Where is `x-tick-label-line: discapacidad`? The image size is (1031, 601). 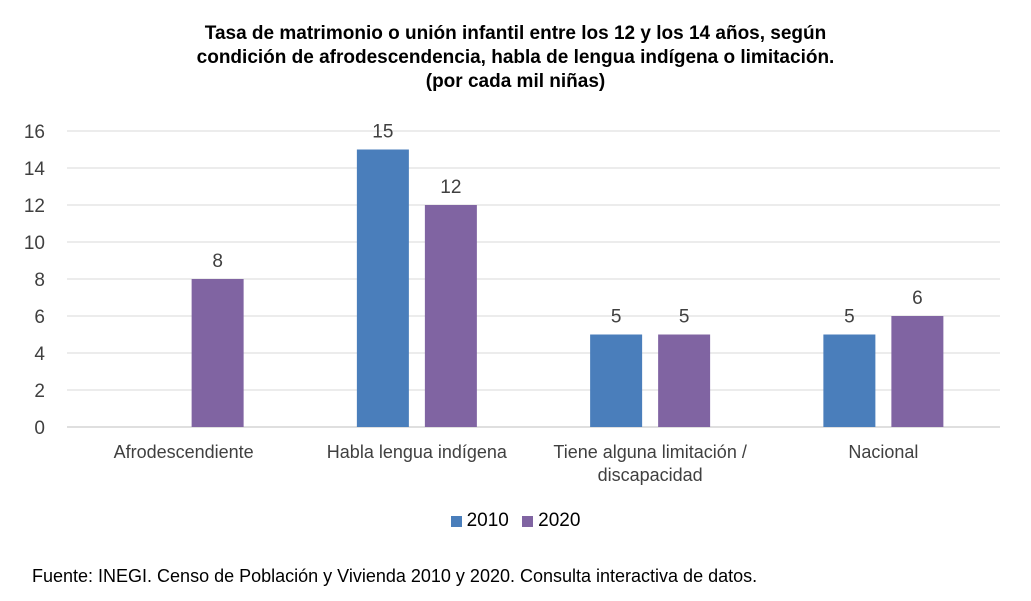
x-tick-label-line: discapacidad is located at coordinates (650, 475).